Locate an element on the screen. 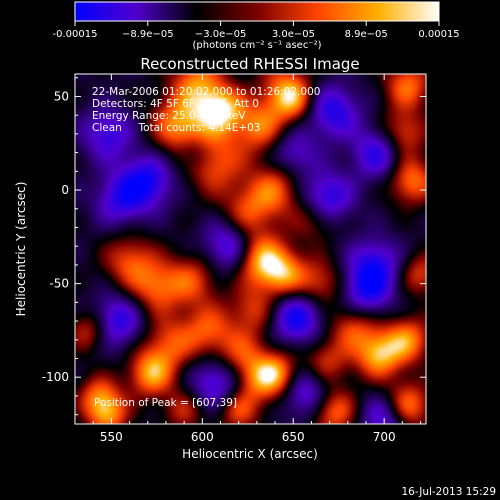  peak-position-label: Position of Peak = [607,39] is located at coordinates (165, 403).